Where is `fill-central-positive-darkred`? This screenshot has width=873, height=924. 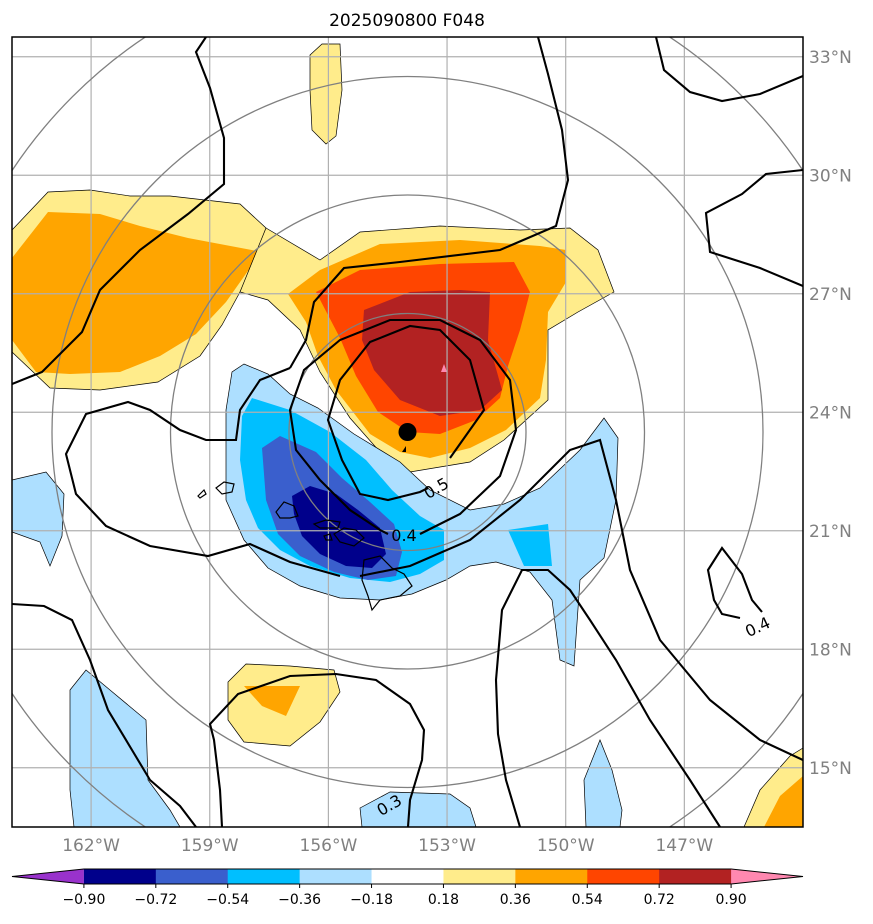
fill-central-positive-darkred is located at coordinates (432, 353).